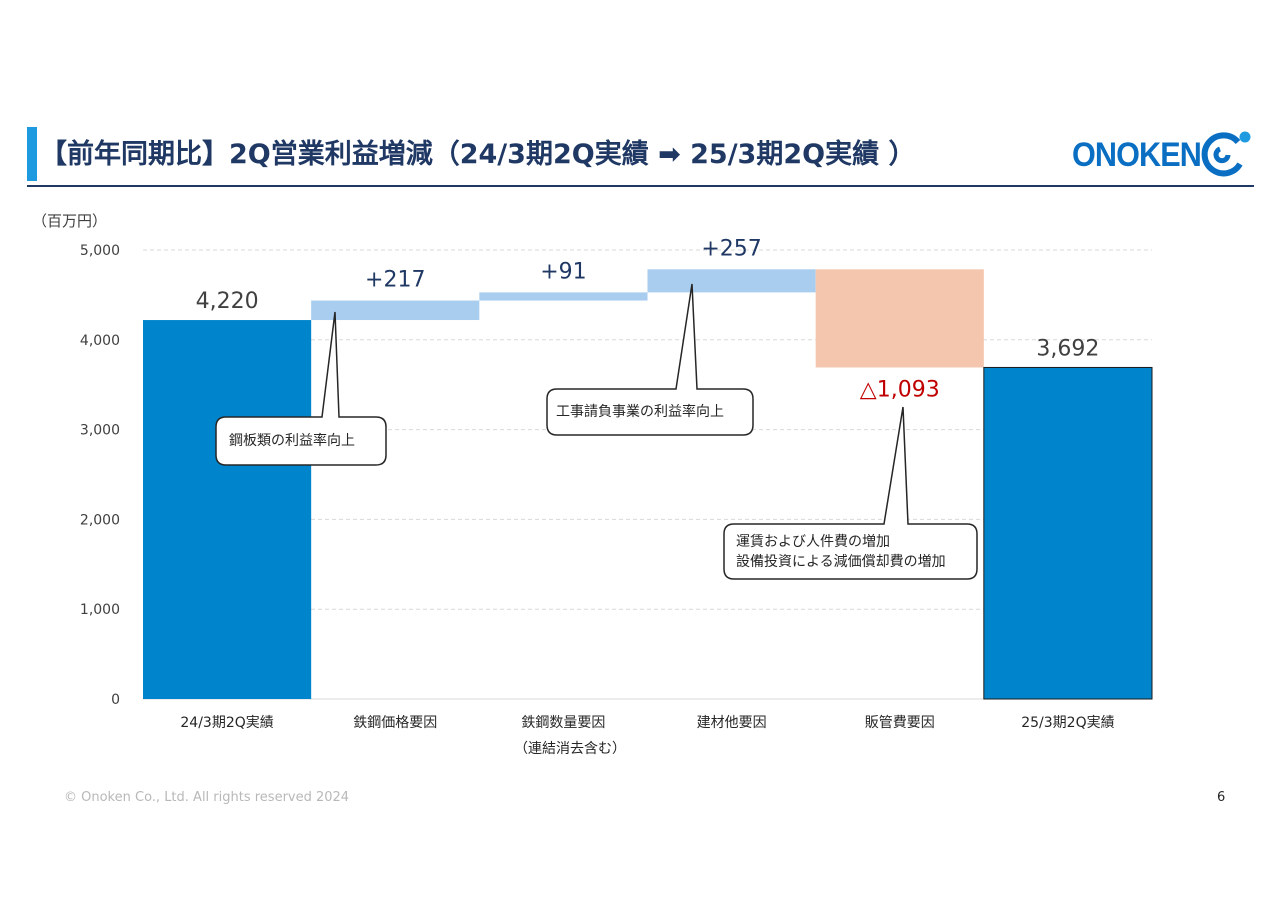 Image resolution: width=1280 pixels, height=905 pixels. Describe the element at coordinates (732, 723) in the screenshot. I see `x-category-label: 建材他要因` at that location.